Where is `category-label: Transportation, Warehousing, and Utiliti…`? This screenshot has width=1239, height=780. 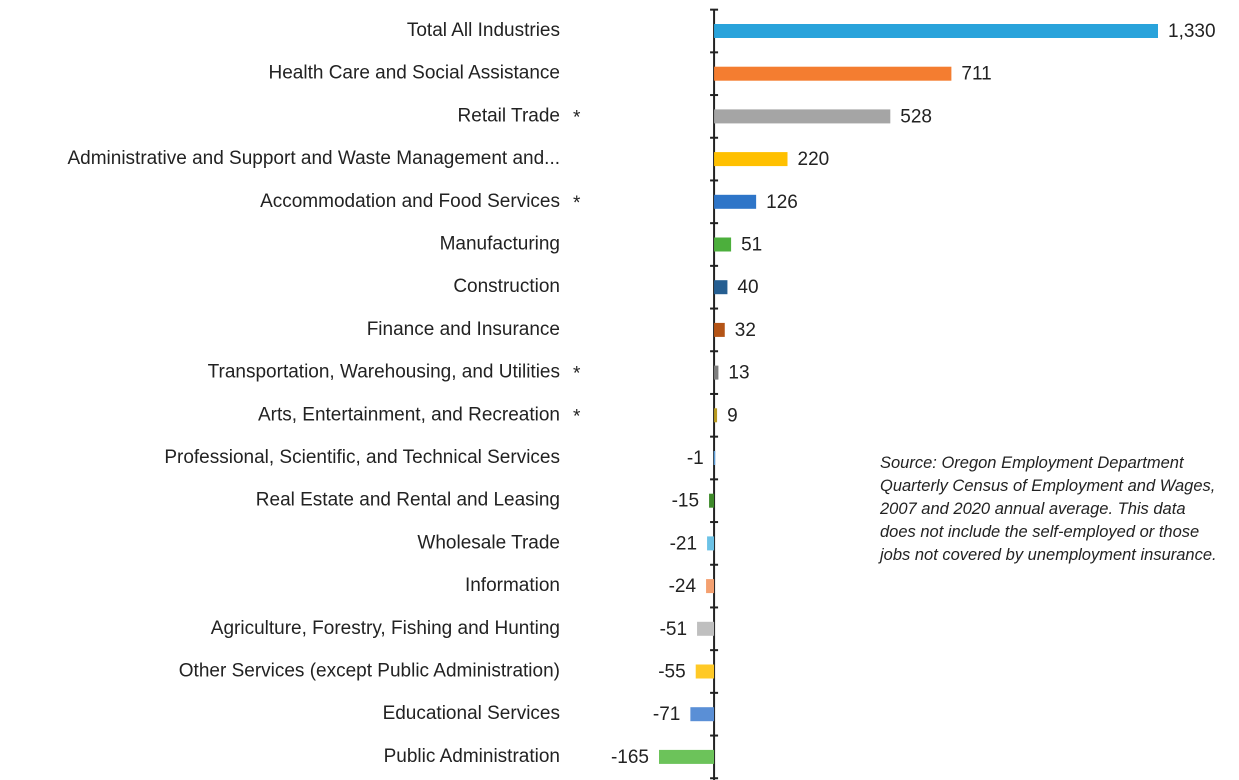 category-label: Transportation, Warehousing, and Utiliti… is located at coordinates (384, 372).